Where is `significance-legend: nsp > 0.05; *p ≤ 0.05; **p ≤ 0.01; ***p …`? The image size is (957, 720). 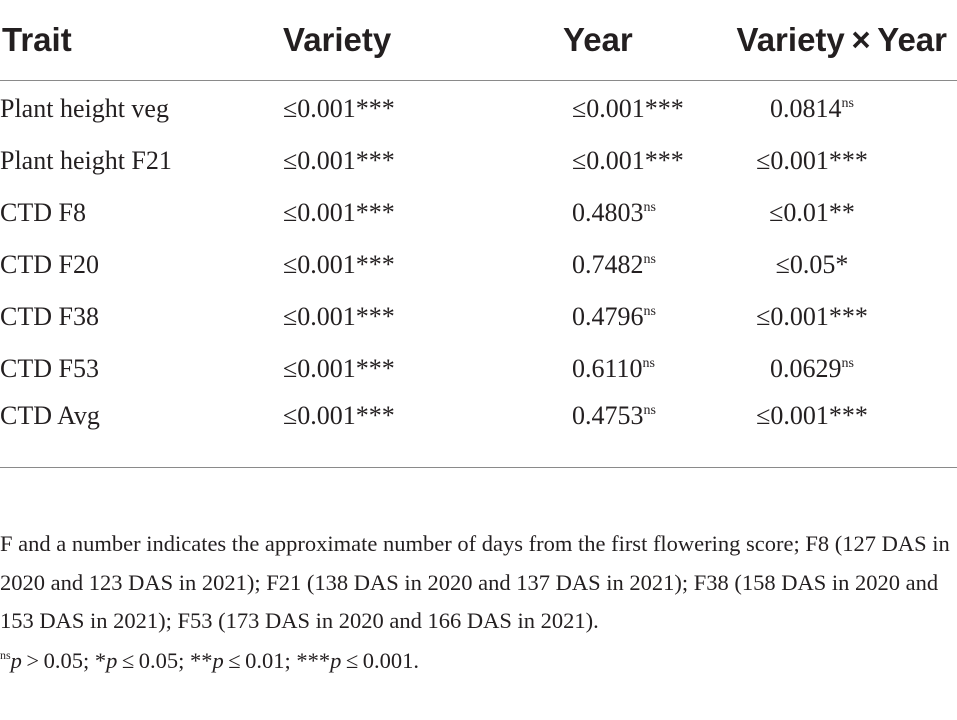
significance-legend: nsp > 0.05; *p ≤ 0.05; **p ≤ 0.01; ***p … is located at coordinates (478, 661).